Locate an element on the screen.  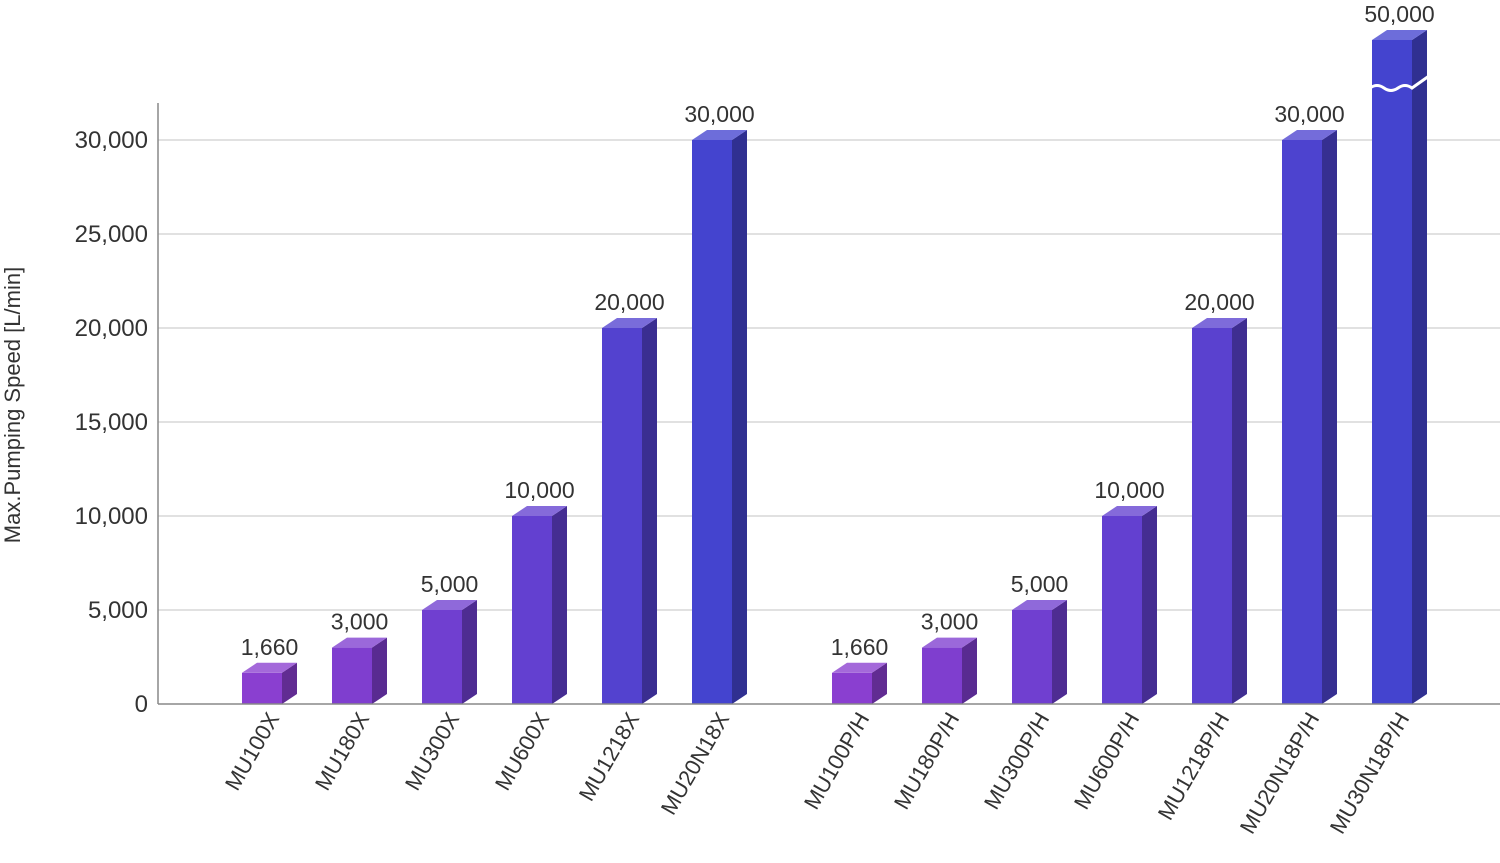
y-tick-label: 5,000 is located at coordinates (118, 610).